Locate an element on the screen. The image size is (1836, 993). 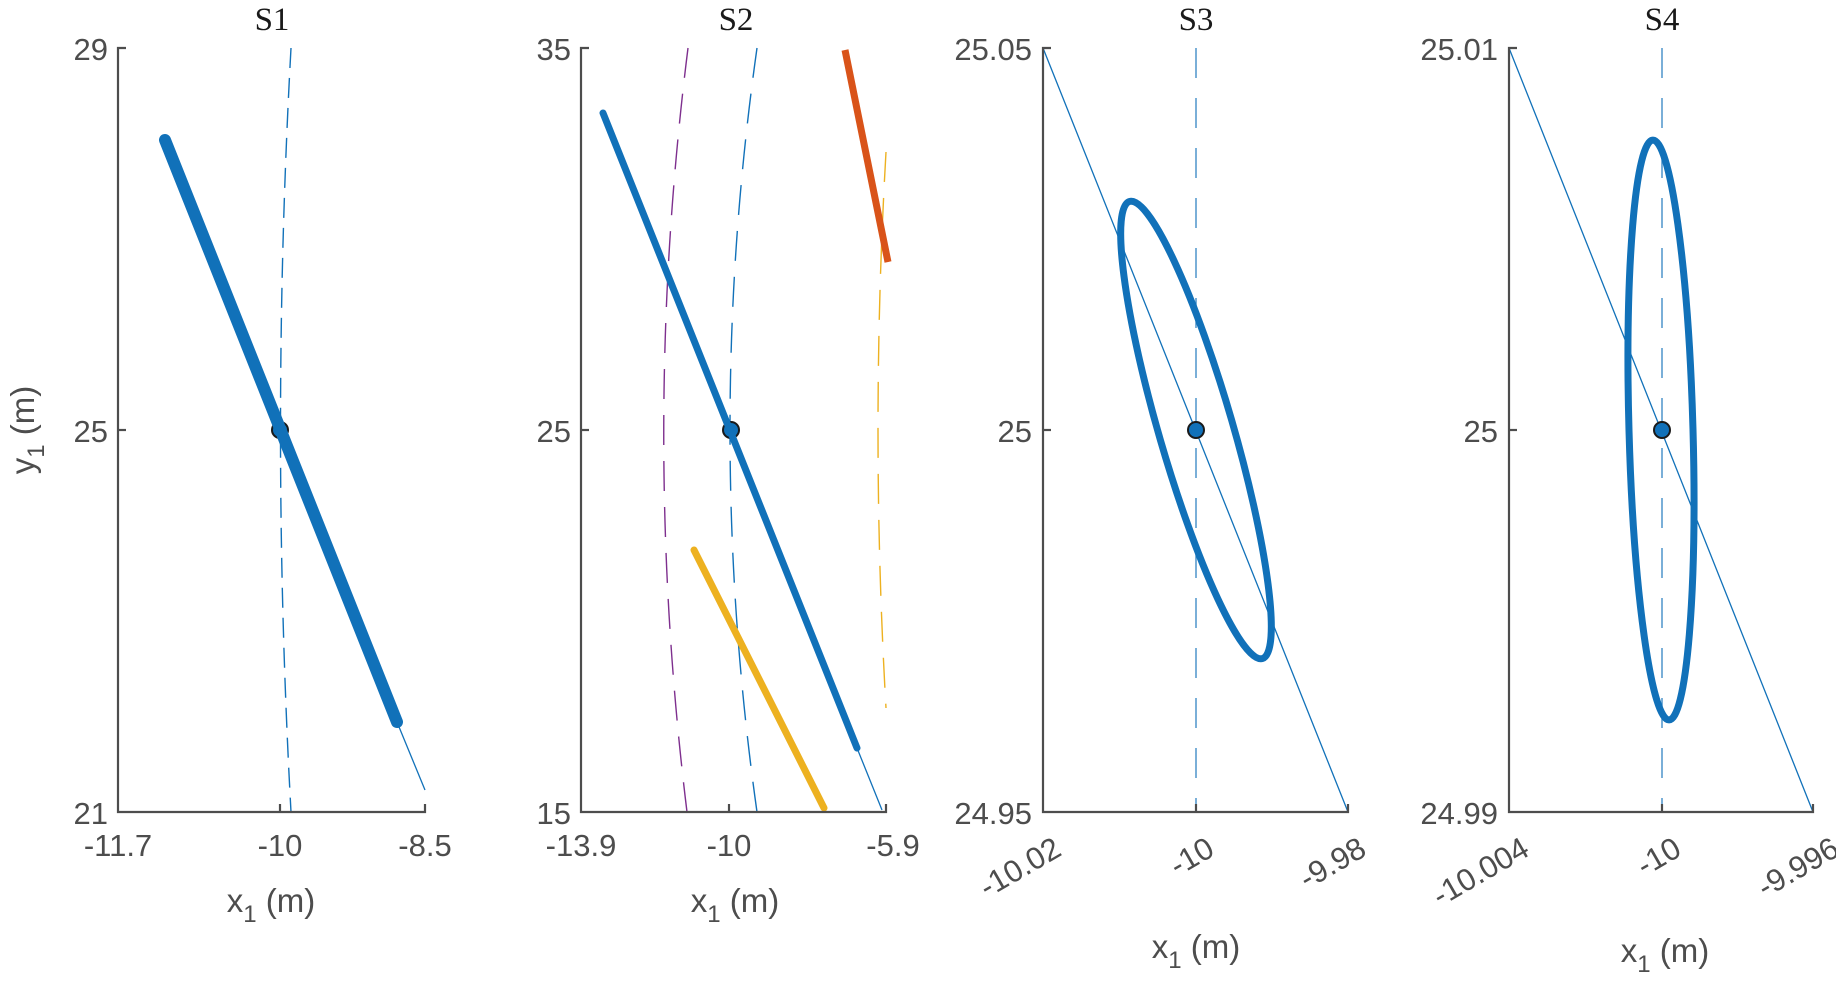
dashed-arc-yellow is located at coordinates (882, 430).